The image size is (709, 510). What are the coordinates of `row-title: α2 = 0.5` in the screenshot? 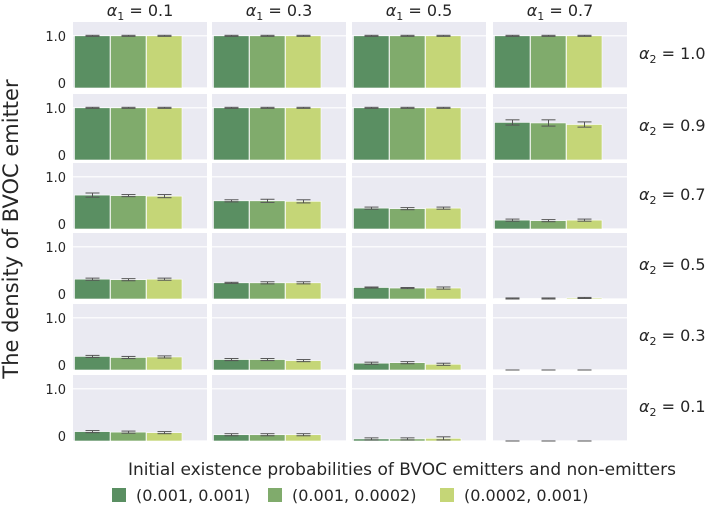 It's located at (672, 266).